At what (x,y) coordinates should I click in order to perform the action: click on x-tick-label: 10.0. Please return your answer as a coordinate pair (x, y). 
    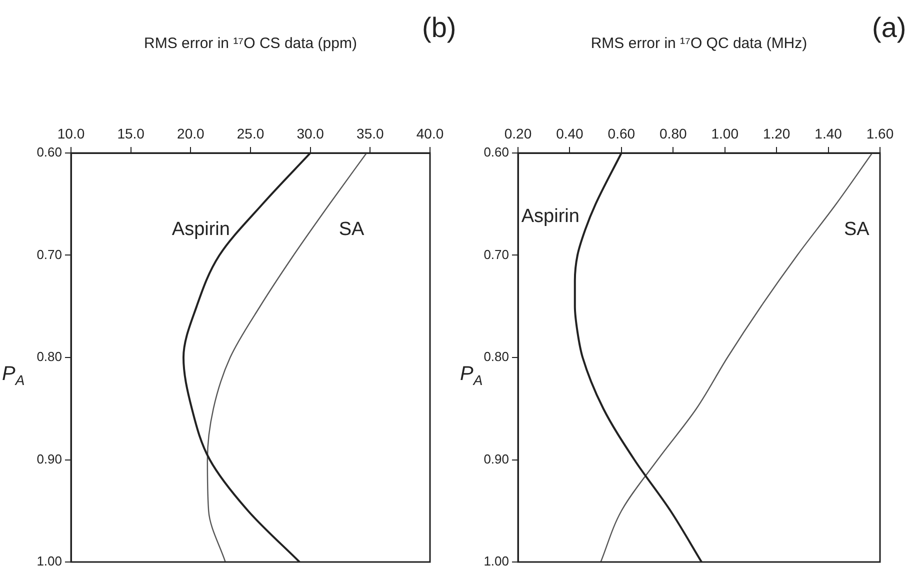
    Looking at the image, I should click on (71, 133).